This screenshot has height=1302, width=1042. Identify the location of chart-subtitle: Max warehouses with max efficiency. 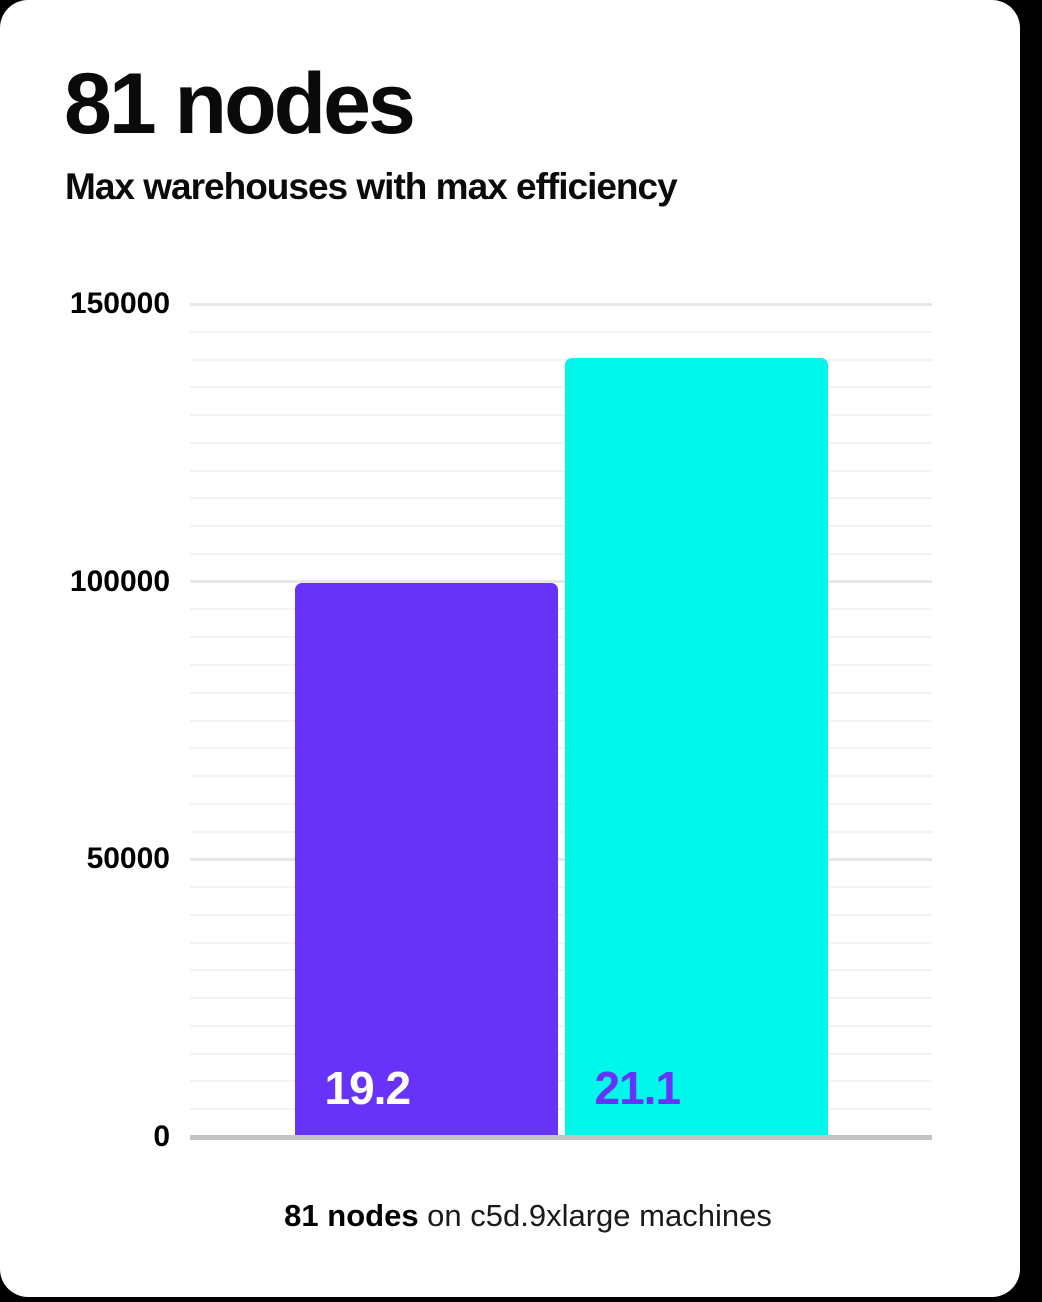
(371, 186).